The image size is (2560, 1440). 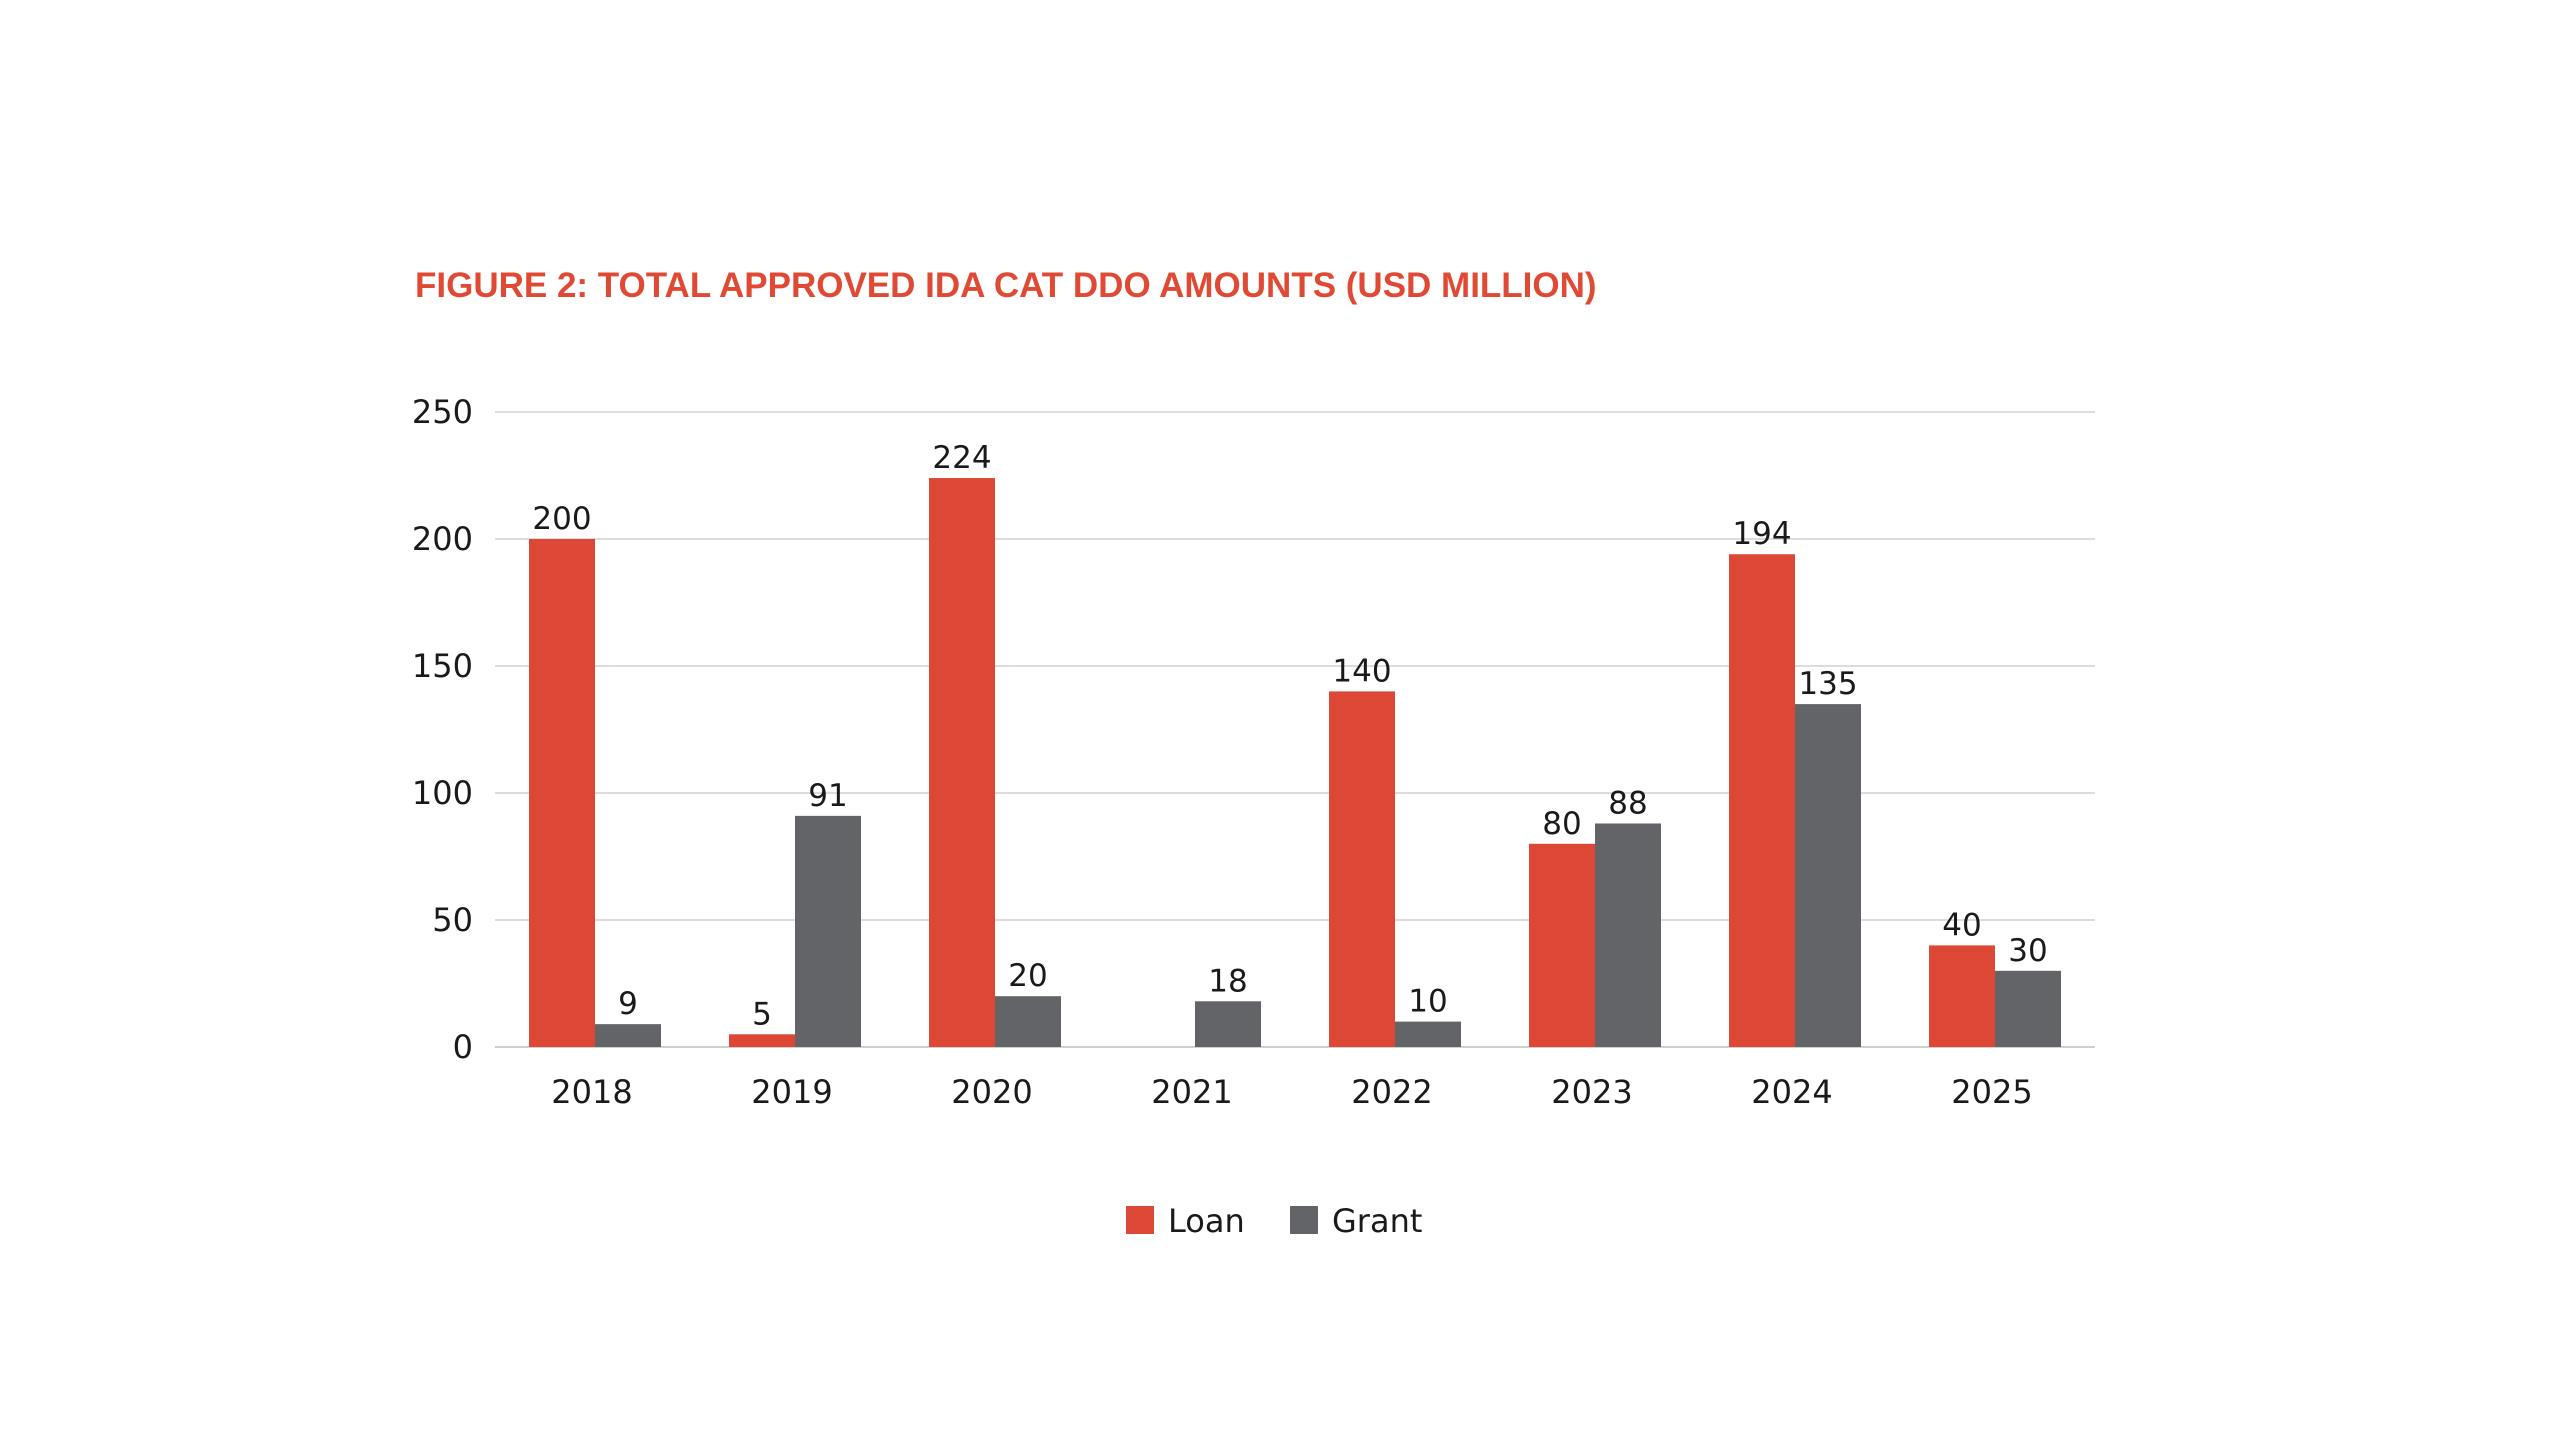 I want to click on data-label: 194, so click(x=1761, y=534).